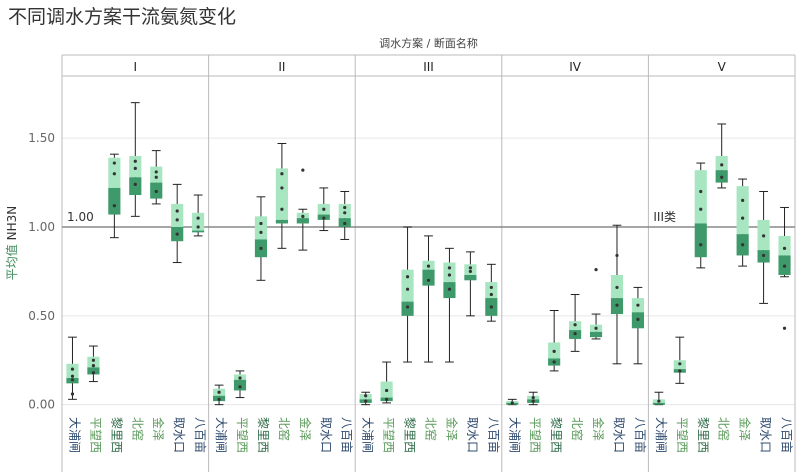  What do you see at coordinates (41, 138) in the screenshot?
I see `y-tick-label: 1.50` at bounding box center [41, 138].